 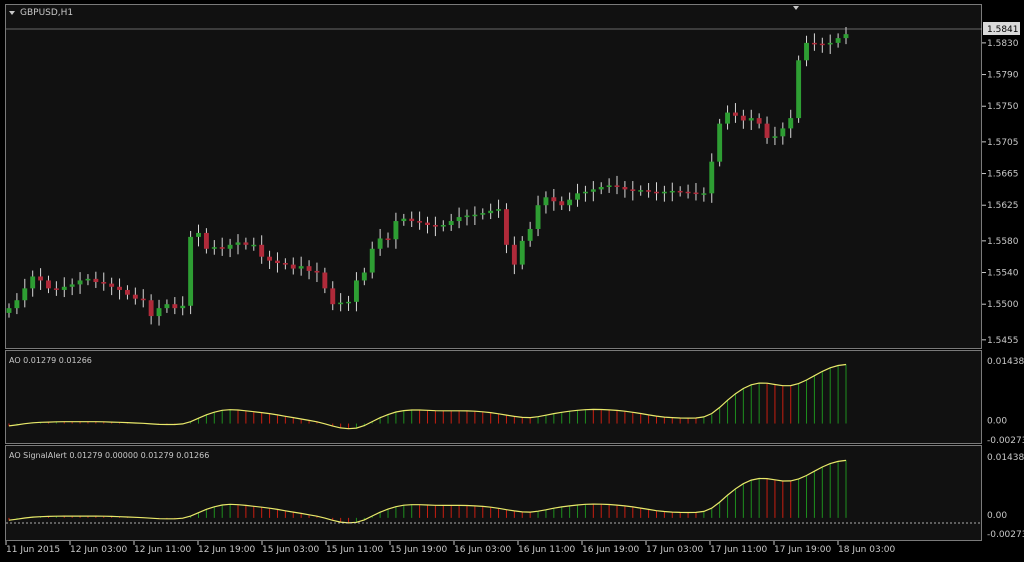 What do you see at coordinates (1003, 274) in the screenshot?
I see `price-tick-label: 1.5540` at bounding box center [1003, 274].